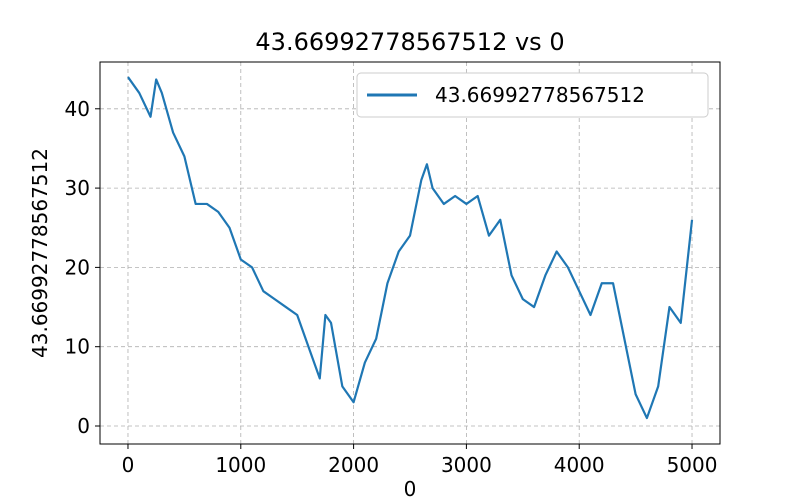 The image size is (800, 500). What do you see at coordinates (77, 188) in the screenshot?
I see `y-tick-label: 30` at bounding box center [77, 188].